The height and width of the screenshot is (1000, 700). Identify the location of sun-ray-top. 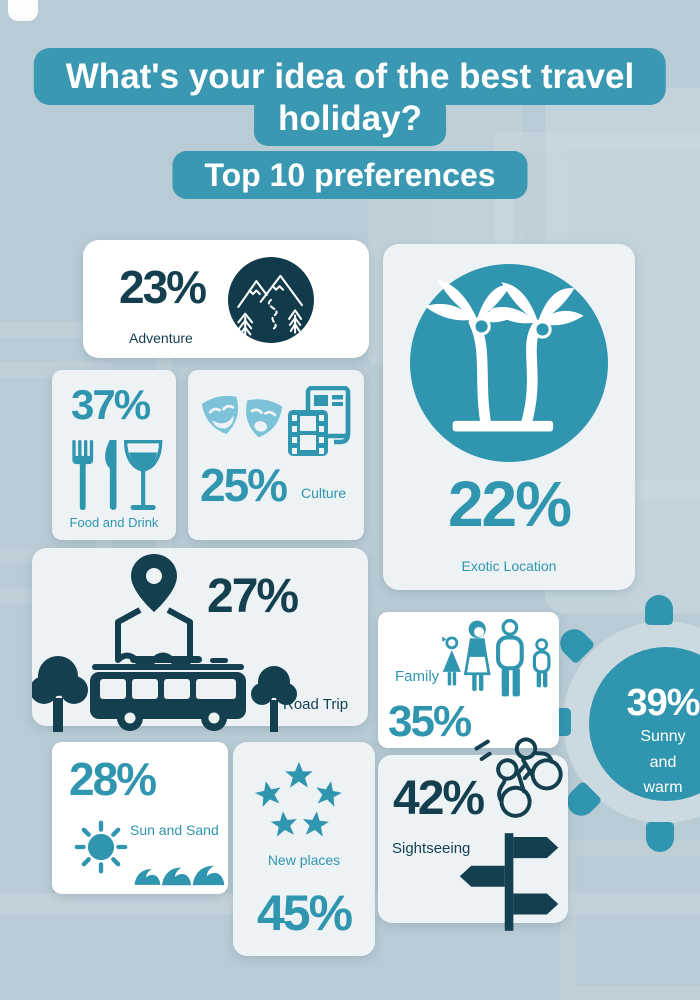
(659, 610).